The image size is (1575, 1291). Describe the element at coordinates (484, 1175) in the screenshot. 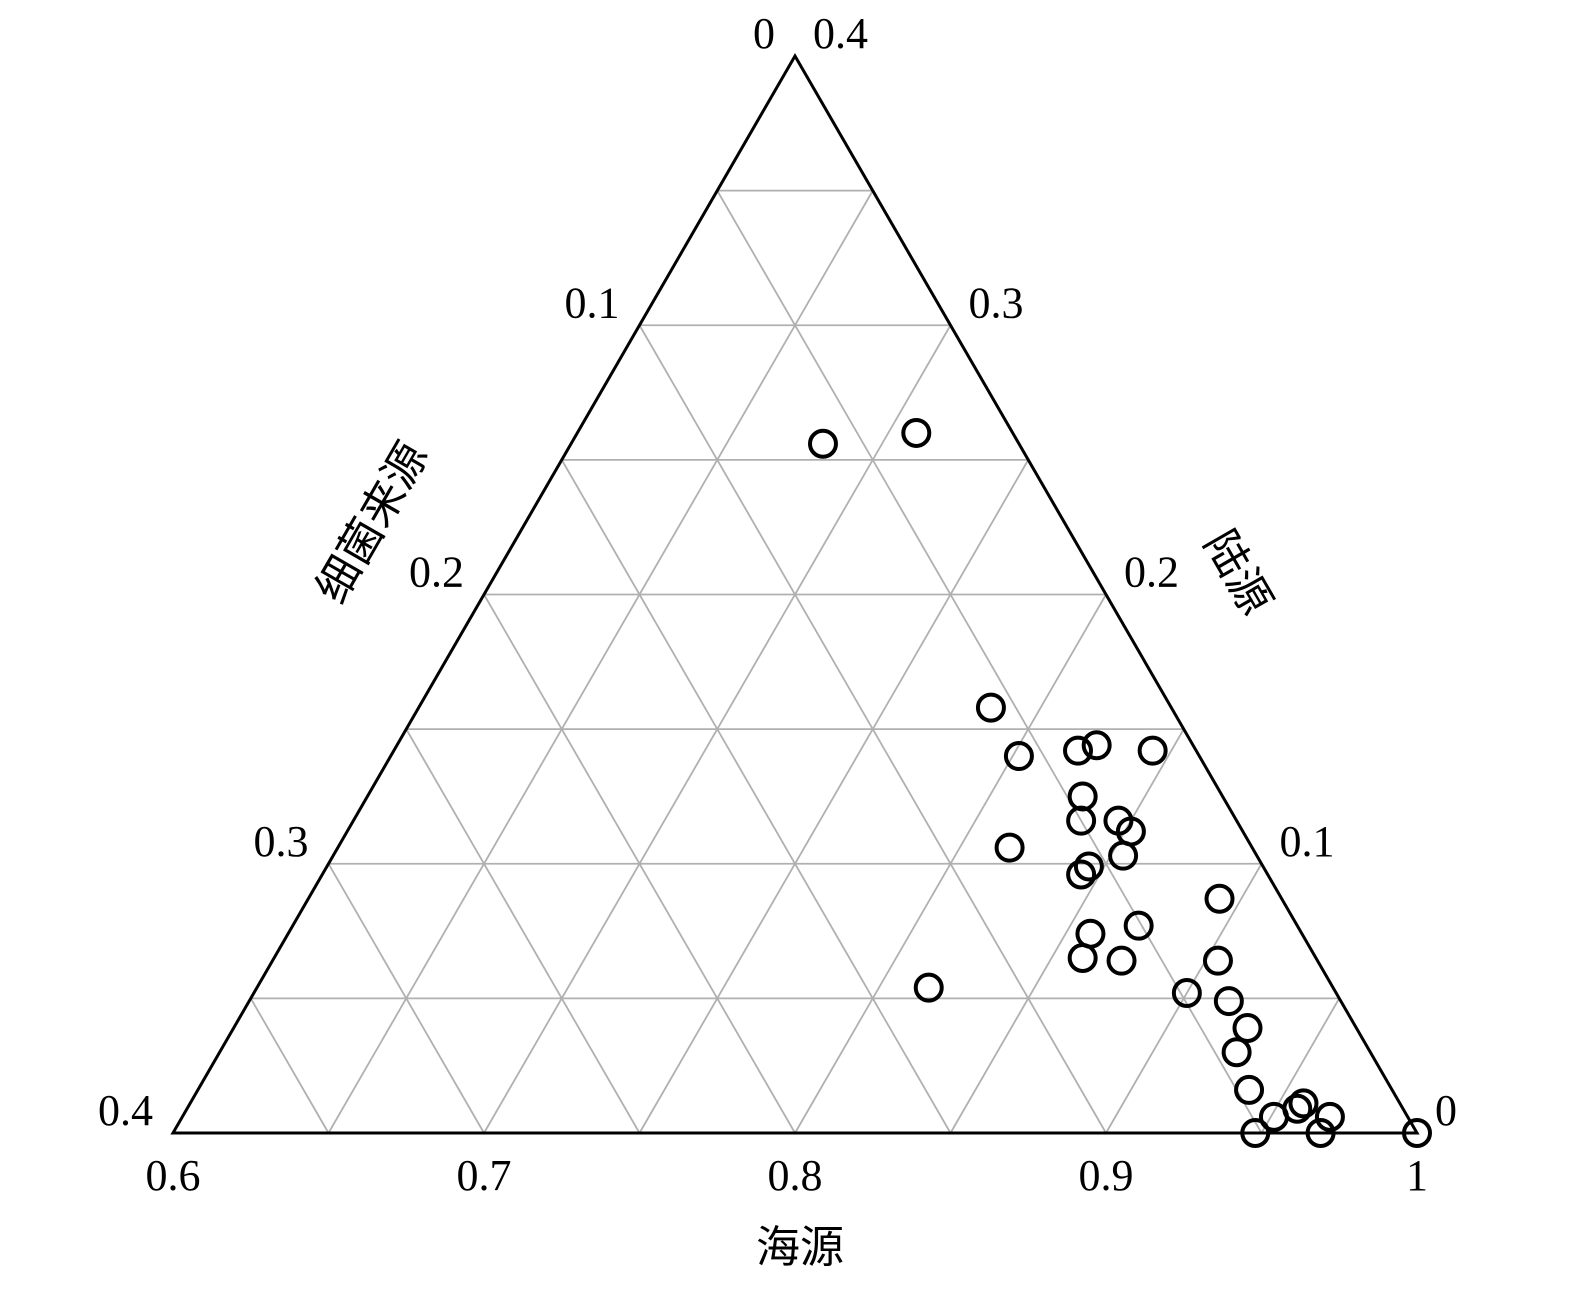

I see `a-tick-label: 0.7` at that location.